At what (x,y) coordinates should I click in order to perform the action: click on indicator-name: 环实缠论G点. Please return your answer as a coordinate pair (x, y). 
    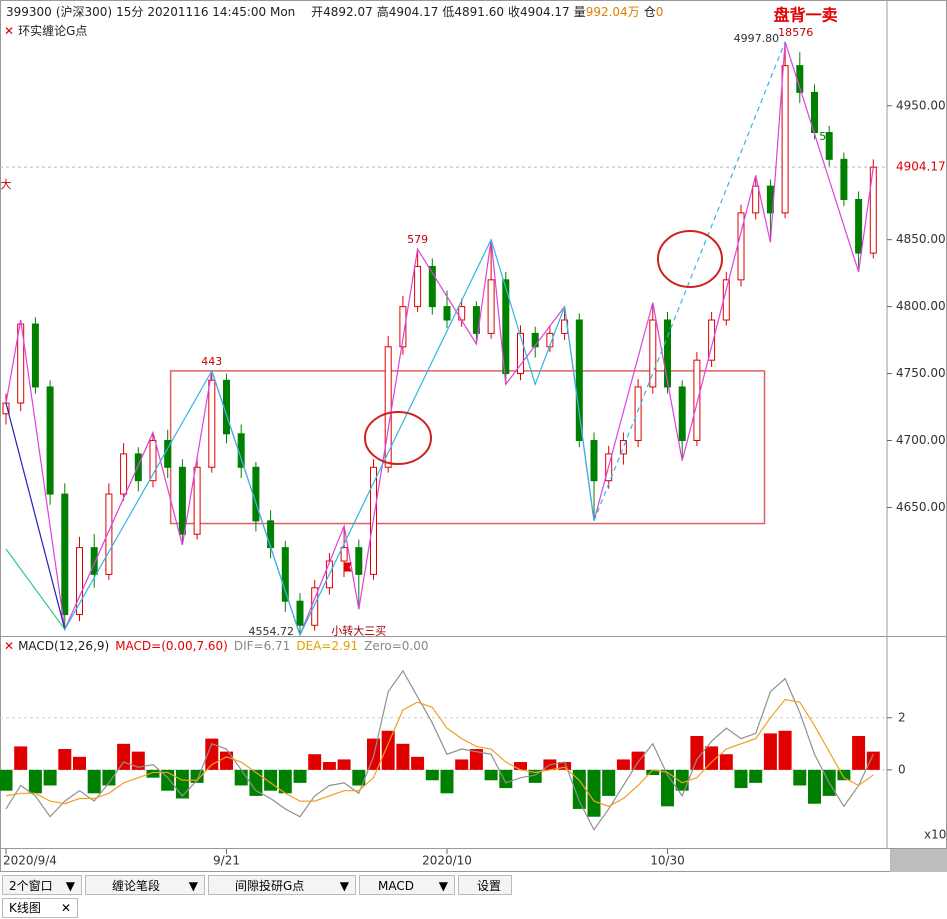
    Looking at the image, I should click on (53, 31).